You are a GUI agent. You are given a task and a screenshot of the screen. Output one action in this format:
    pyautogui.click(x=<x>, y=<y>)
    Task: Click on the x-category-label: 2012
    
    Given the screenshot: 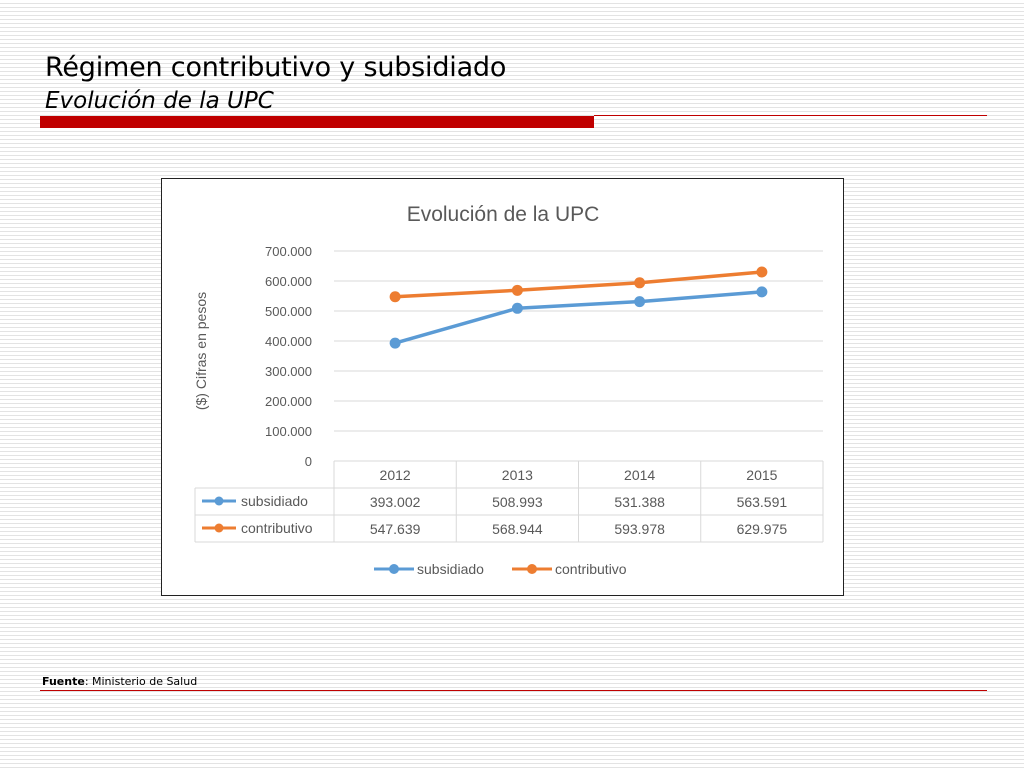 What is the action you would take?
    pyautogui.click(x=395, y=475)
    